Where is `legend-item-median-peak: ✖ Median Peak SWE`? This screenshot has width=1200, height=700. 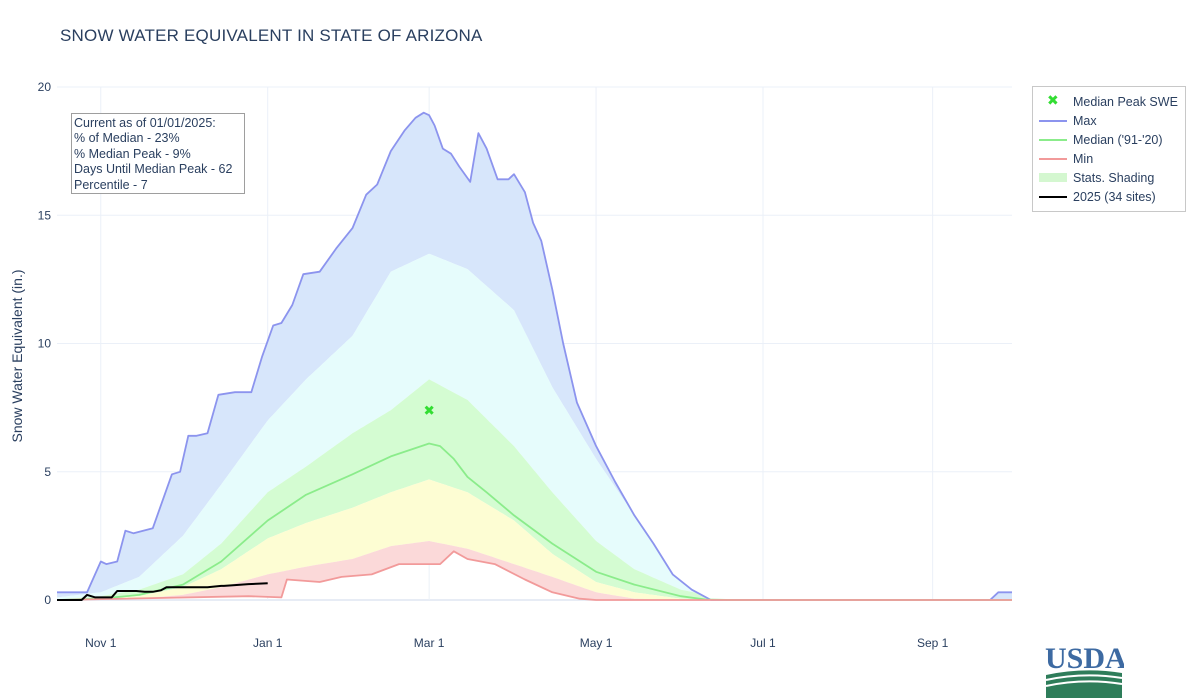
legend-item-median-peak: ✖ Median Peak SWE is located at coordinates (1109, 101).